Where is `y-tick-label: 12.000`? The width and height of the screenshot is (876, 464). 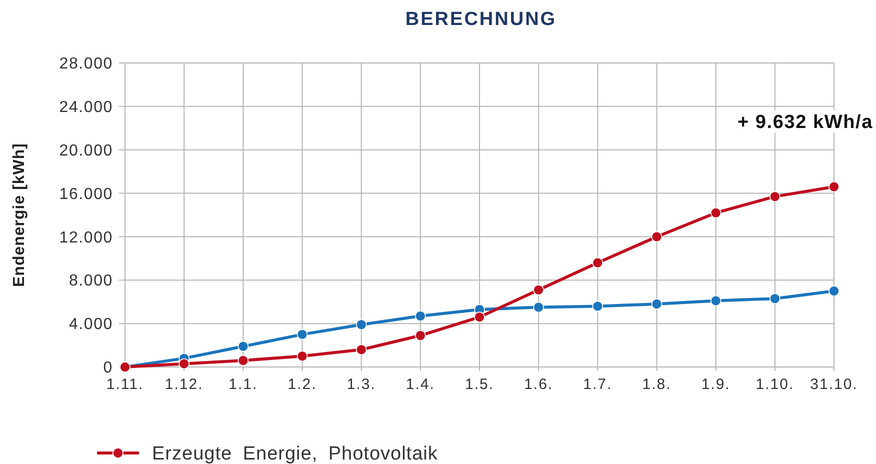
y-tick-label: 12.000 is located at coordinates (86, 237).